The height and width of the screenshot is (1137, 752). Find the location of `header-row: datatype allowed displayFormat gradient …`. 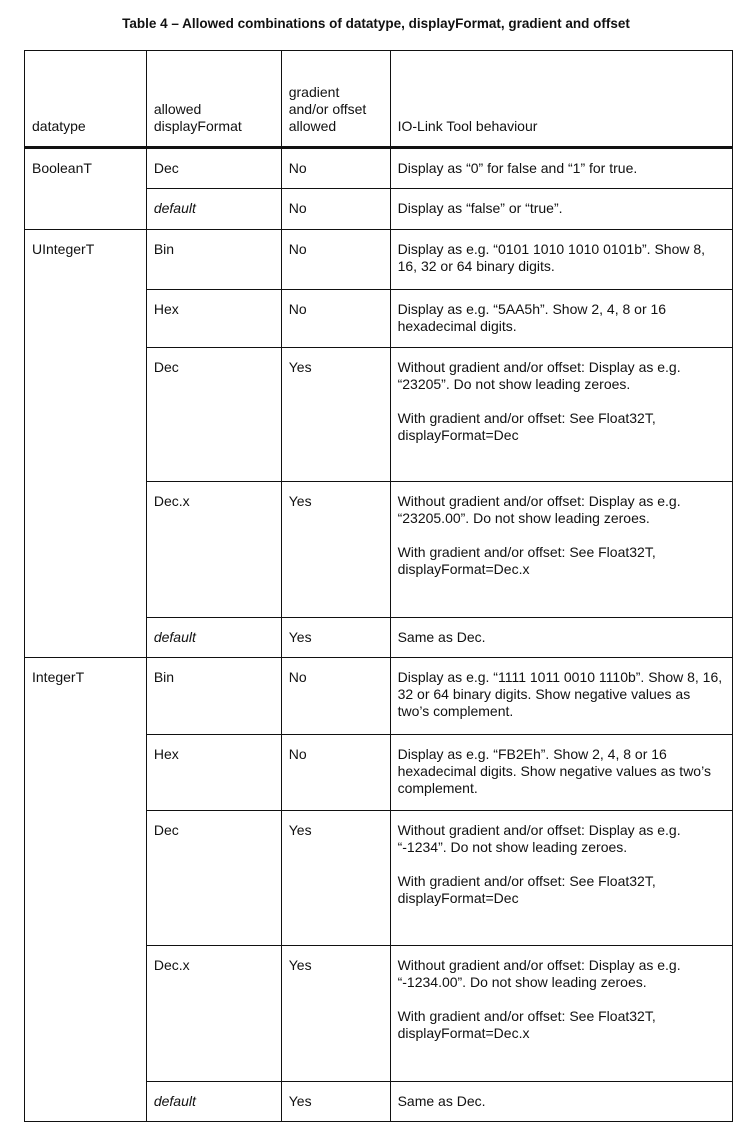

header-row: datatype allowed displayFormat gradient … is located at coordinates (379, 99).